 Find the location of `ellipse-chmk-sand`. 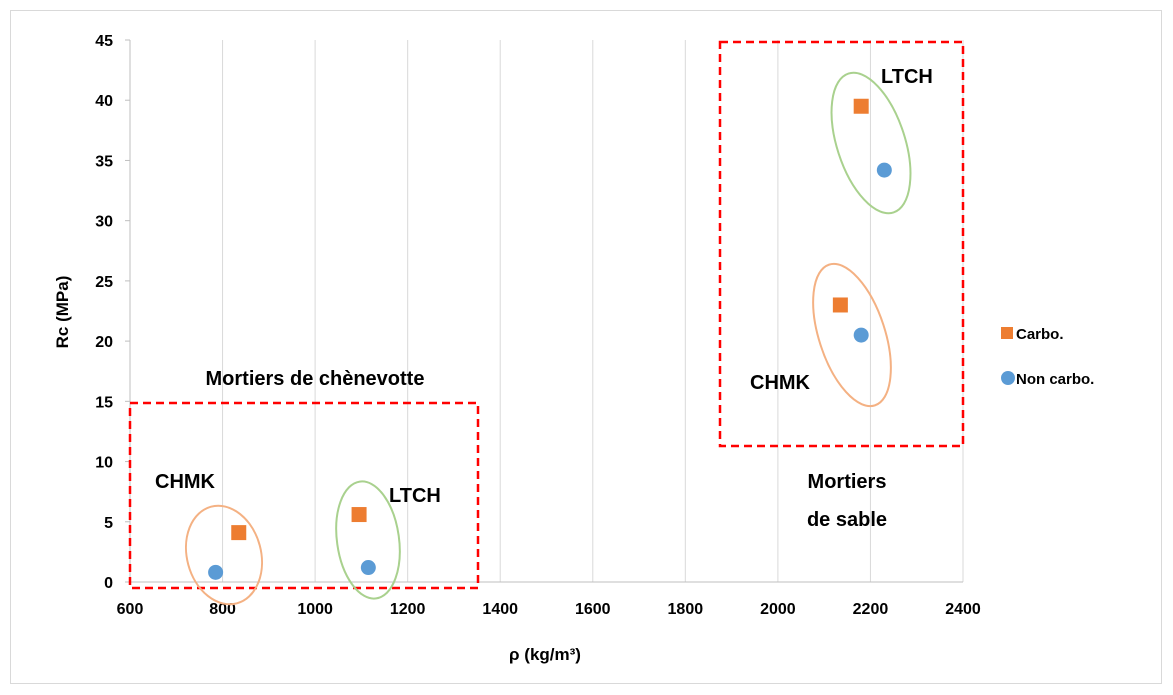

ellipse-chmk-sand is located at coordinates (852, 335).